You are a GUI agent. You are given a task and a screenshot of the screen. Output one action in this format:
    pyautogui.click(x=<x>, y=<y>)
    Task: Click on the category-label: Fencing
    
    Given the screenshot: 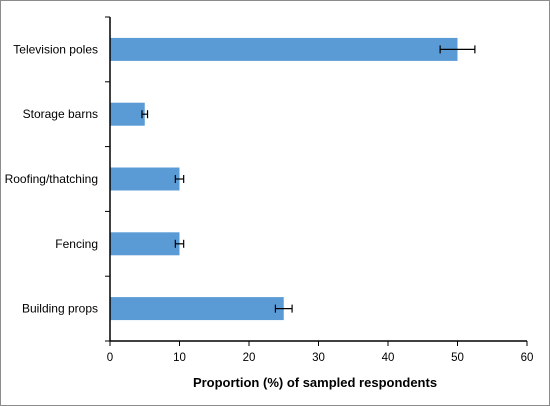 What is the action you would take?
    pyautogui.click(x=76, y=244)
    